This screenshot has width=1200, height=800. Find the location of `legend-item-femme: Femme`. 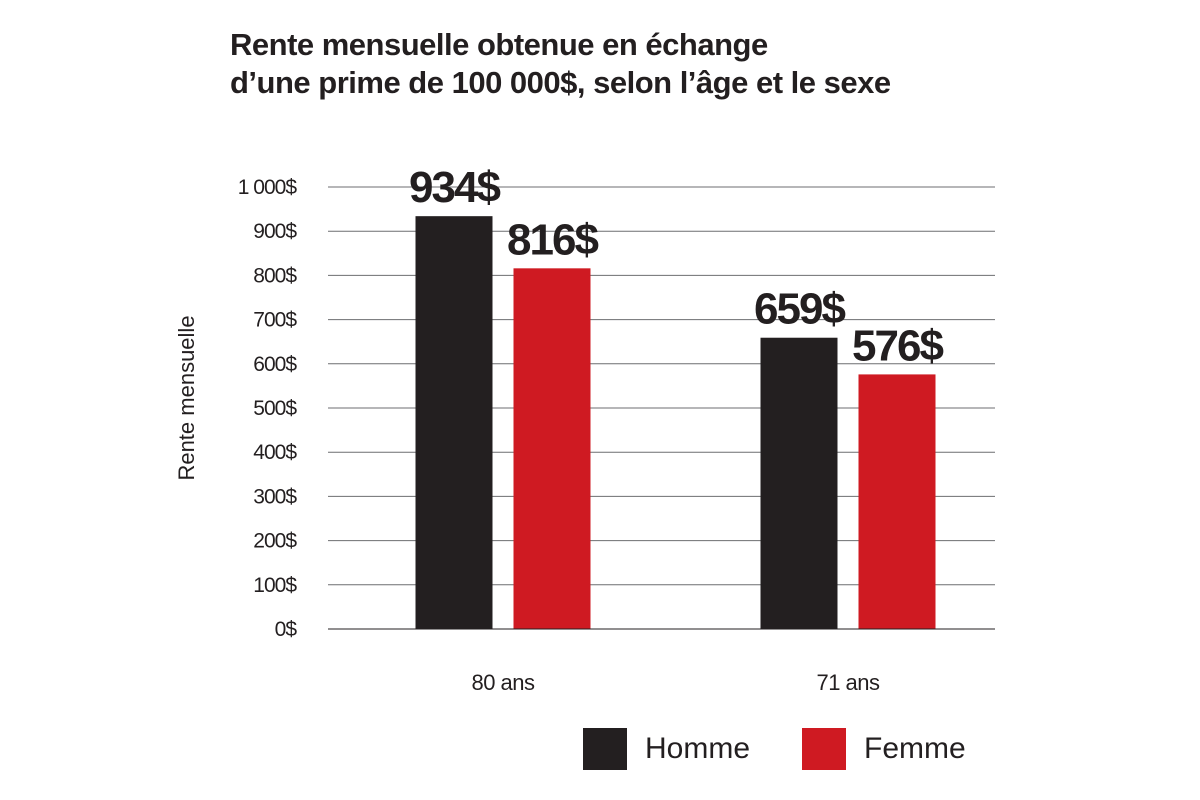

legend-item-femme: Femme is located at coordinates (884, 749).